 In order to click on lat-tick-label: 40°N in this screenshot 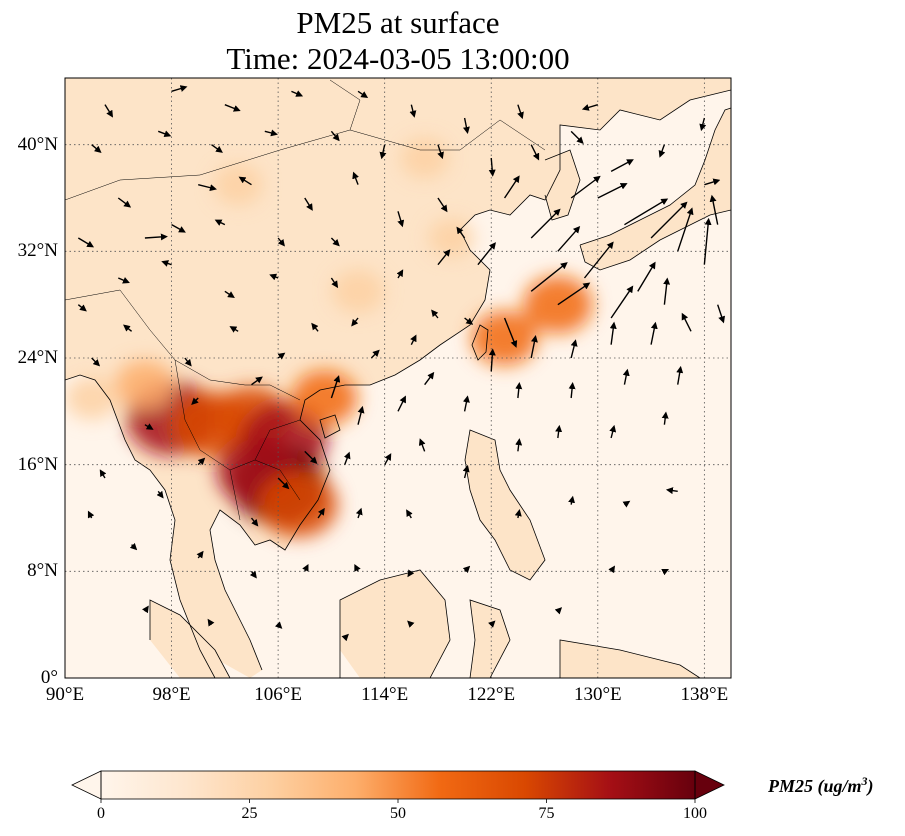, I will do `click(37, 144)`.